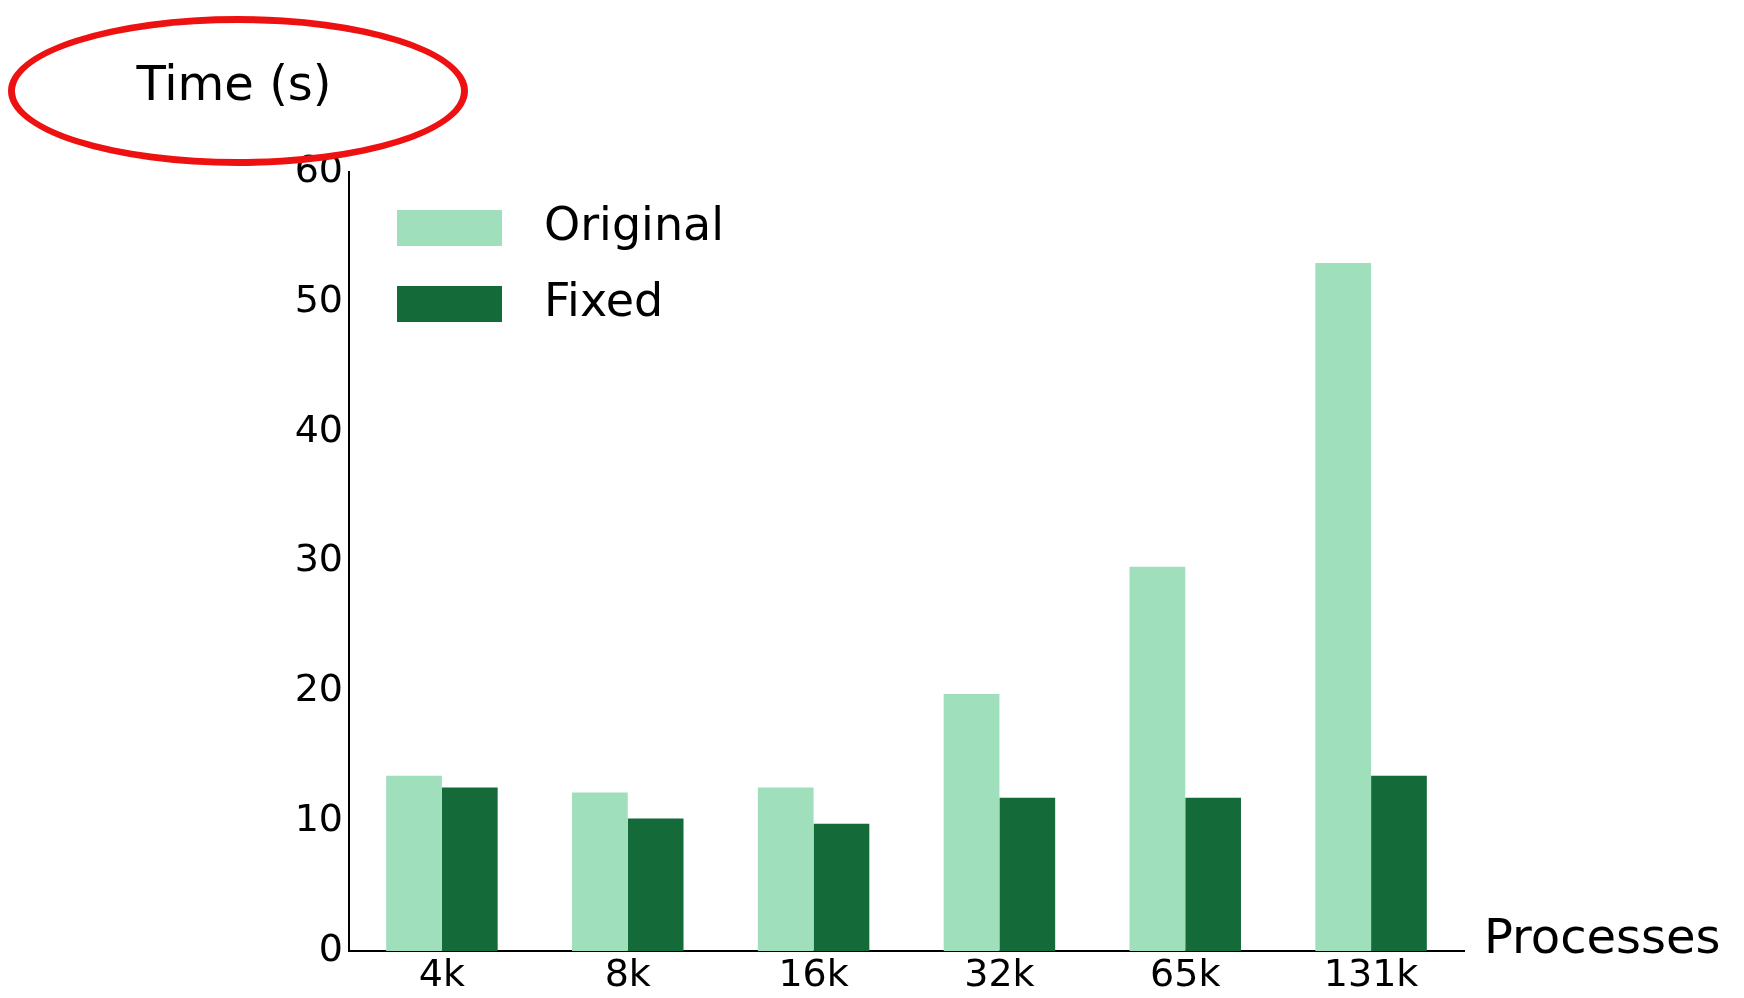 This screenshot has width=1744, height=998. What do you see at coordinates (318, 428) in the screenshot?
I see `y-tick-label: 40` at bounding box center [318, 428].